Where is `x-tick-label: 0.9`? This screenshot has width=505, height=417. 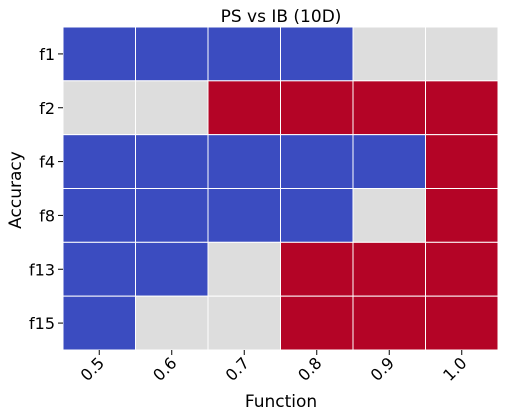 x-tick-label: 0.9 is located at coordinates (382, 368).